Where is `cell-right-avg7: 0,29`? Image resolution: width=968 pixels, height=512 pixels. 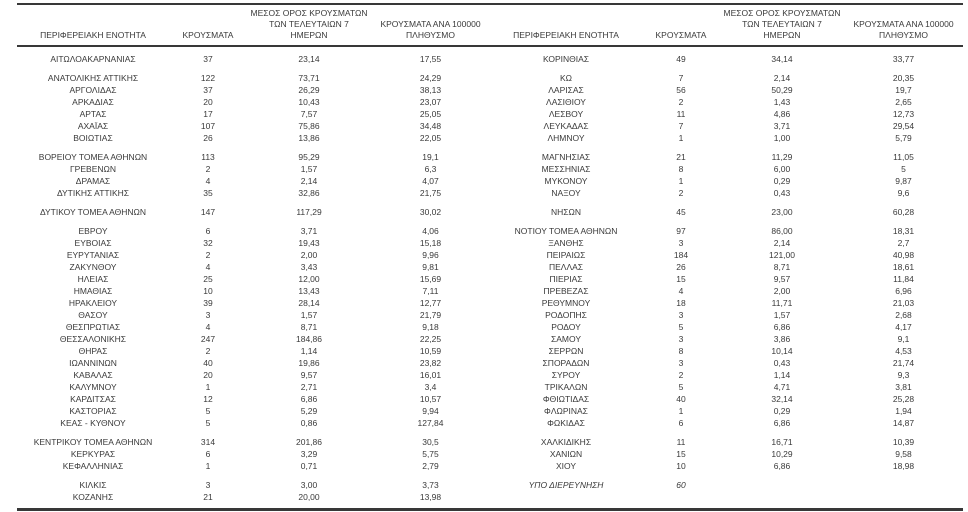 cell-right-avg7: 0,29 is located at coordinates (782, 181).